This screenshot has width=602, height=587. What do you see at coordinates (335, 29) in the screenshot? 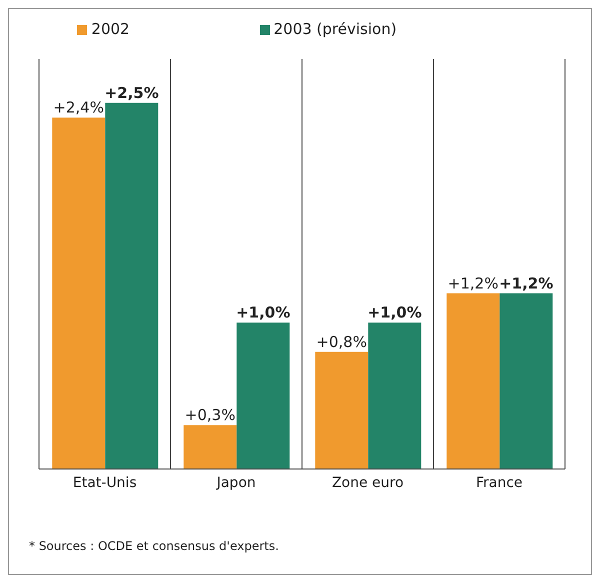
I see `legend-label: 2003 (prévision)` at bounding box center [335, 29].